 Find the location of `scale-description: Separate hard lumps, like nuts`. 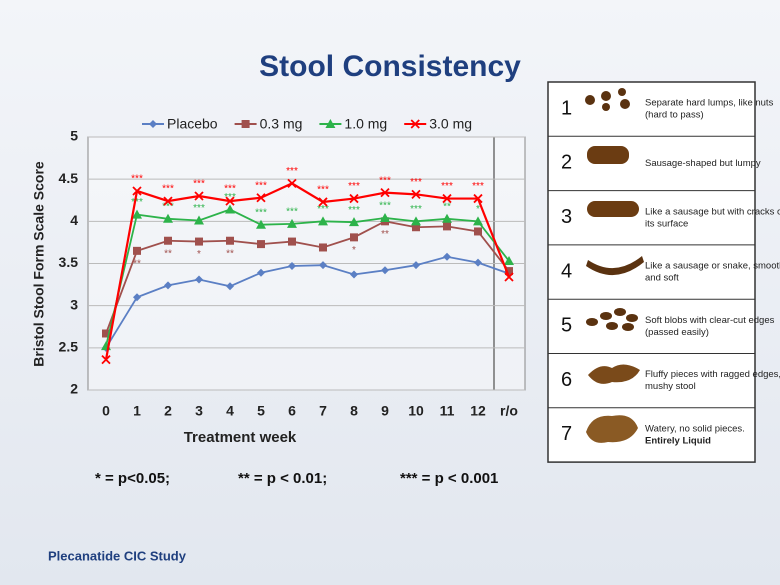

scale-description: Separate hard lumps, like nuts is located at coordinates (709, 103).